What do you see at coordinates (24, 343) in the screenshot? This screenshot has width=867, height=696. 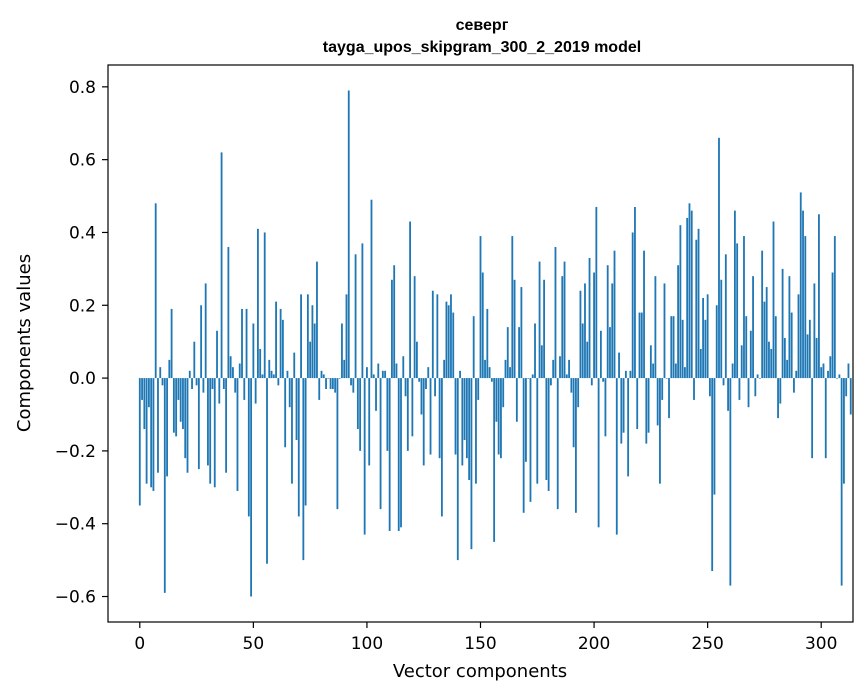 I see `y-axis-label: Components values` at bounding box center [24, 343].